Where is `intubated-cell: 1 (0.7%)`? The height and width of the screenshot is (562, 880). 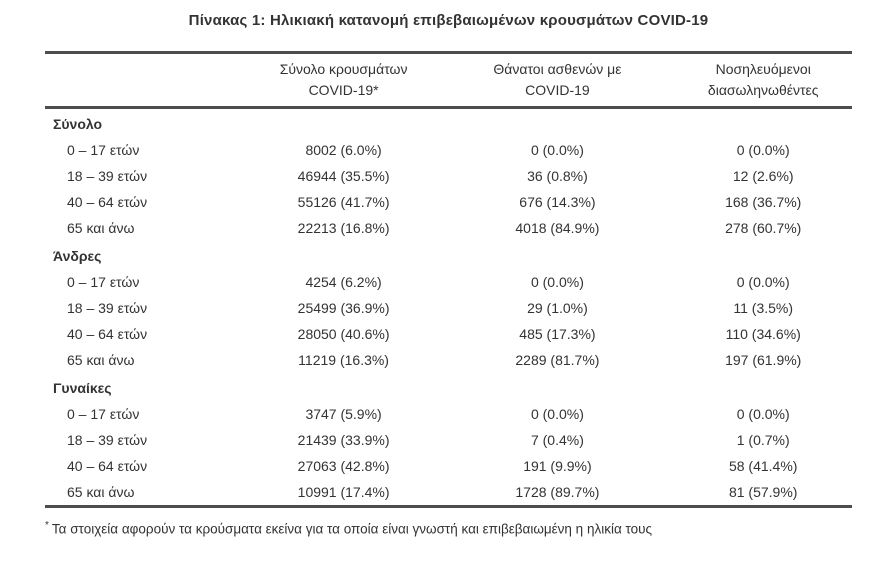 intubated-cell: 1 (0.7%) is located at coordinates (763, 440).